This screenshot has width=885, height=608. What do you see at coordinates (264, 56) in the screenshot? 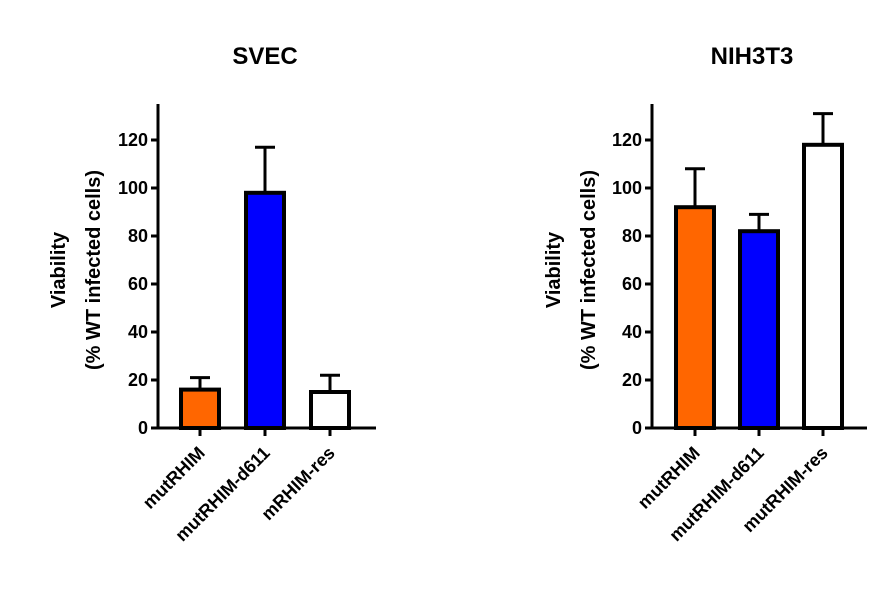
I see `chart-title: SVEC` at bounding box center [264, 56].